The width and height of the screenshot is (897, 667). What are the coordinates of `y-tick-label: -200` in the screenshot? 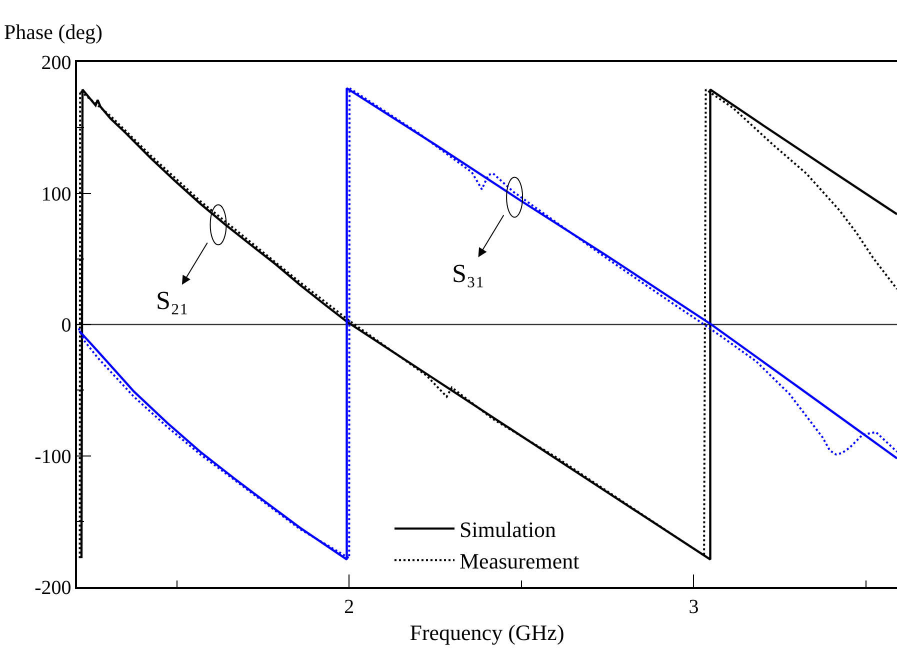 It's located at (53, 588).